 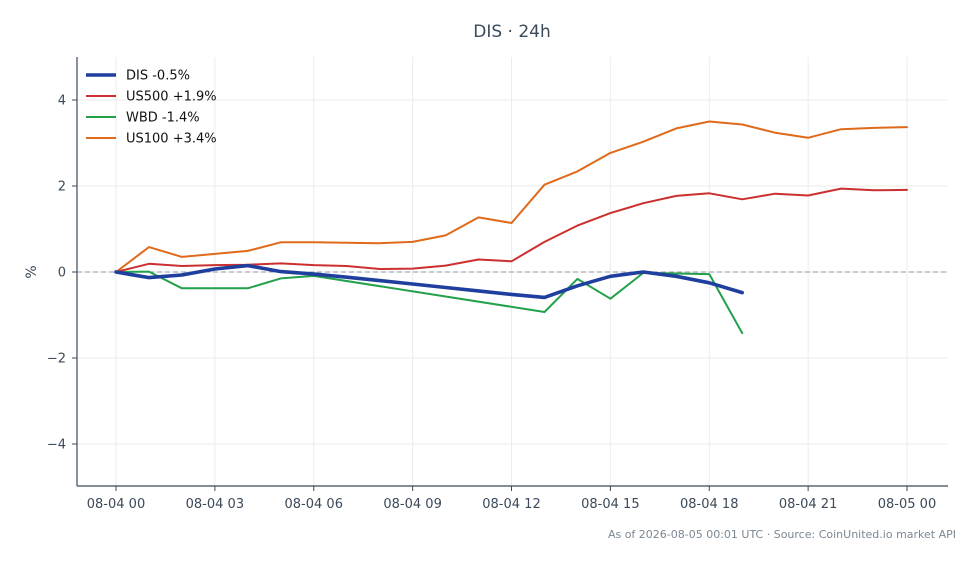 I want to click on x-tick-label: 08-04 18, so click(x=709, y=504).